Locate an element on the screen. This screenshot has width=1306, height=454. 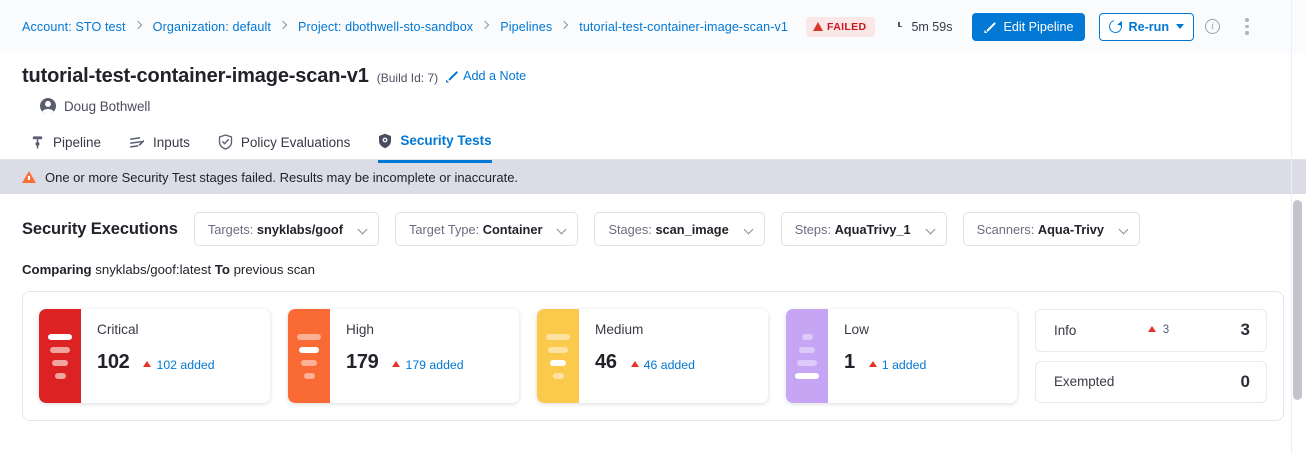
info-value: 3 is located at coordinates (1245, 330).